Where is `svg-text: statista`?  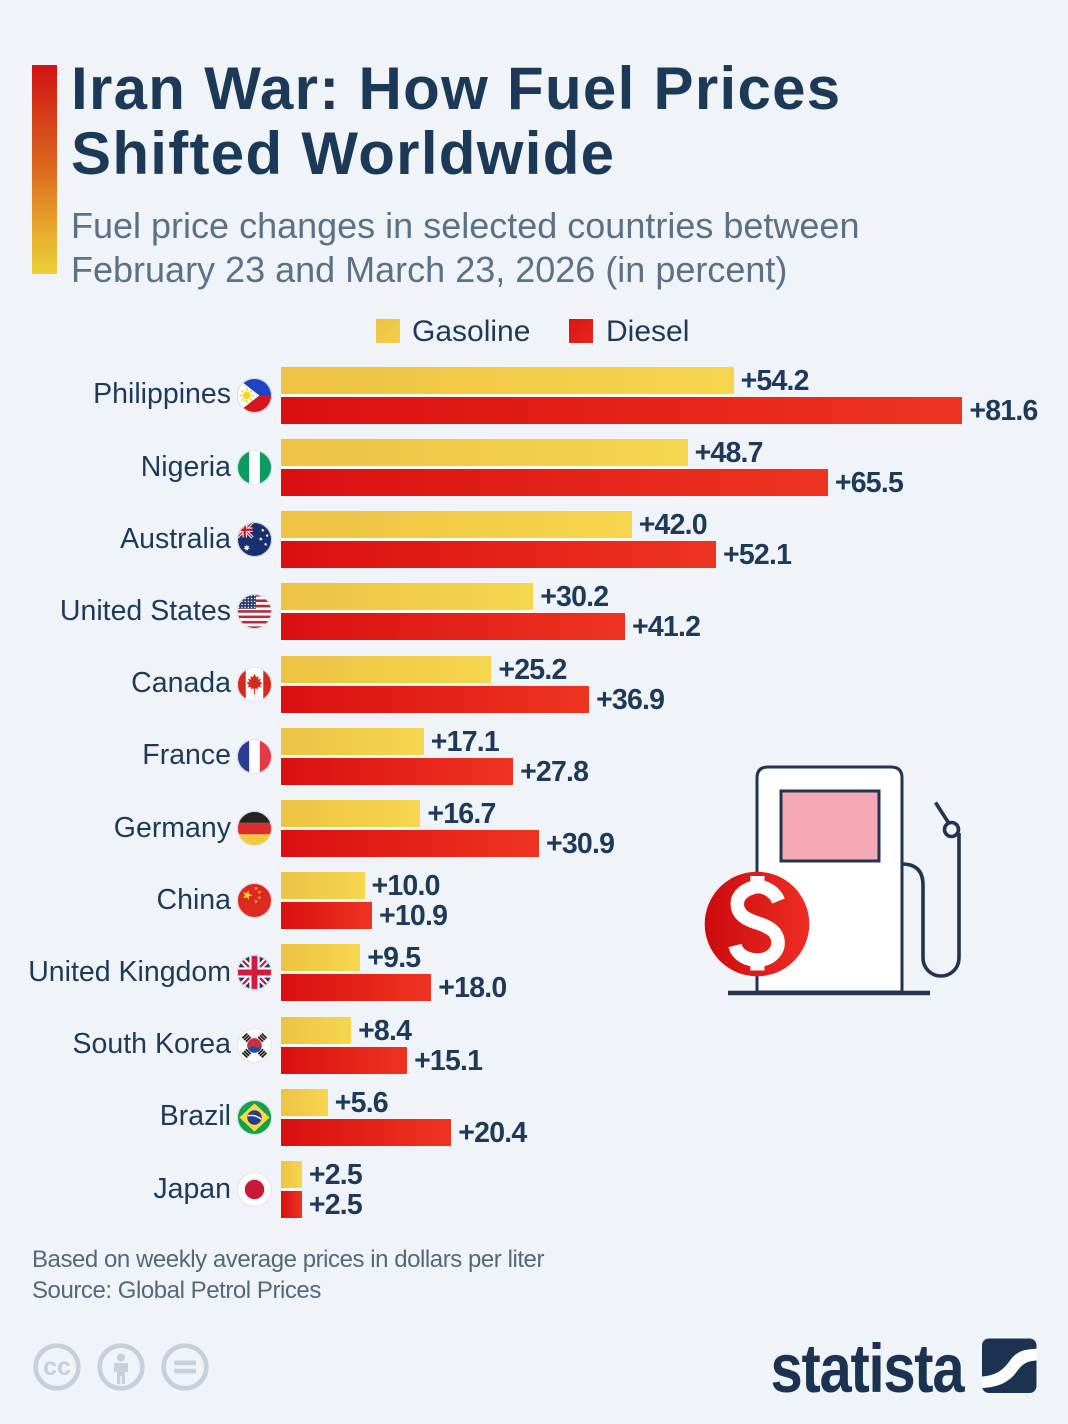 svg-text: statista is located at coordinates (868, 1366).